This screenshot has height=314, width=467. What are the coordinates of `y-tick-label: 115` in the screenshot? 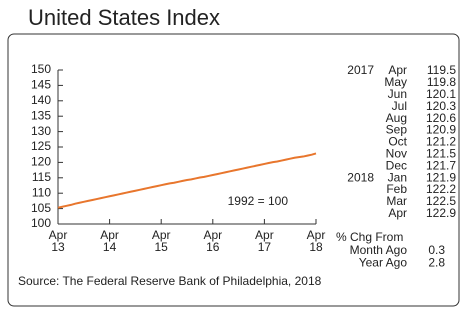 It's located at (41, 177).